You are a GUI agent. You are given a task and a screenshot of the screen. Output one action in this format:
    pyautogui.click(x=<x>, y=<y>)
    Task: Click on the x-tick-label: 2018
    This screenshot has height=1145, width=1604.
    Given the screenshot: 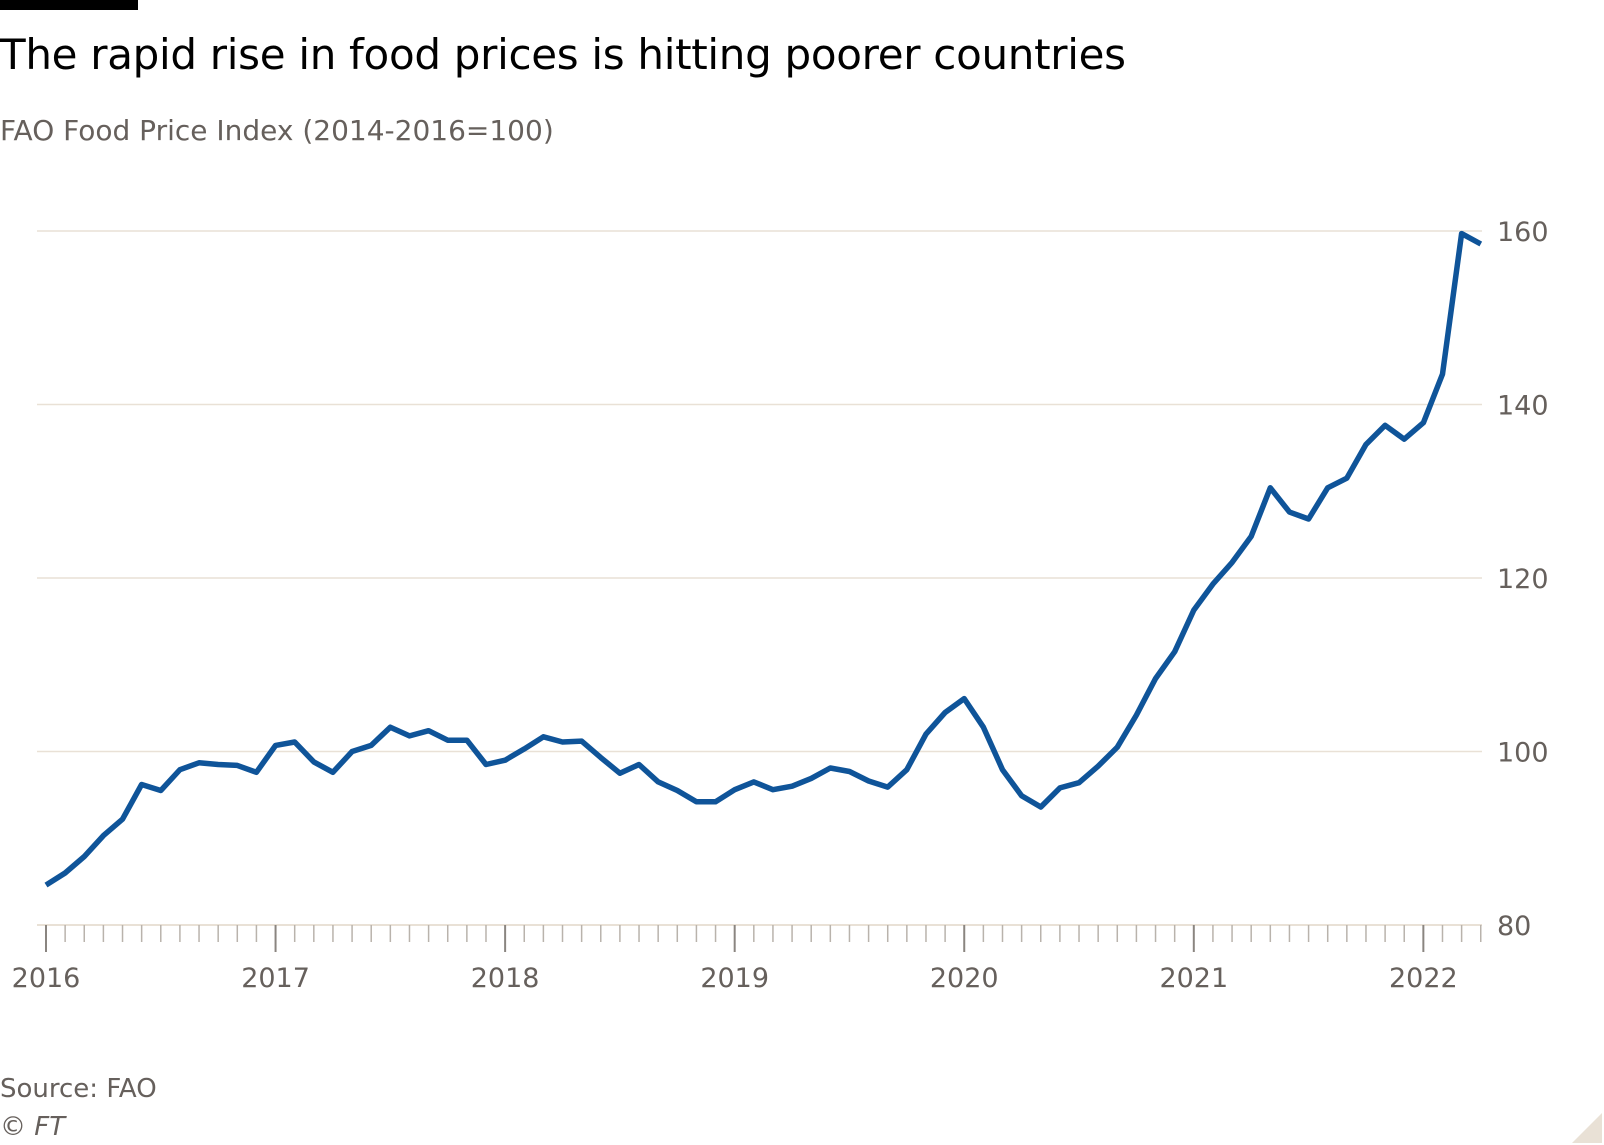 What is the action you would take?
    pyautogui.click(x=505, y=978)
    